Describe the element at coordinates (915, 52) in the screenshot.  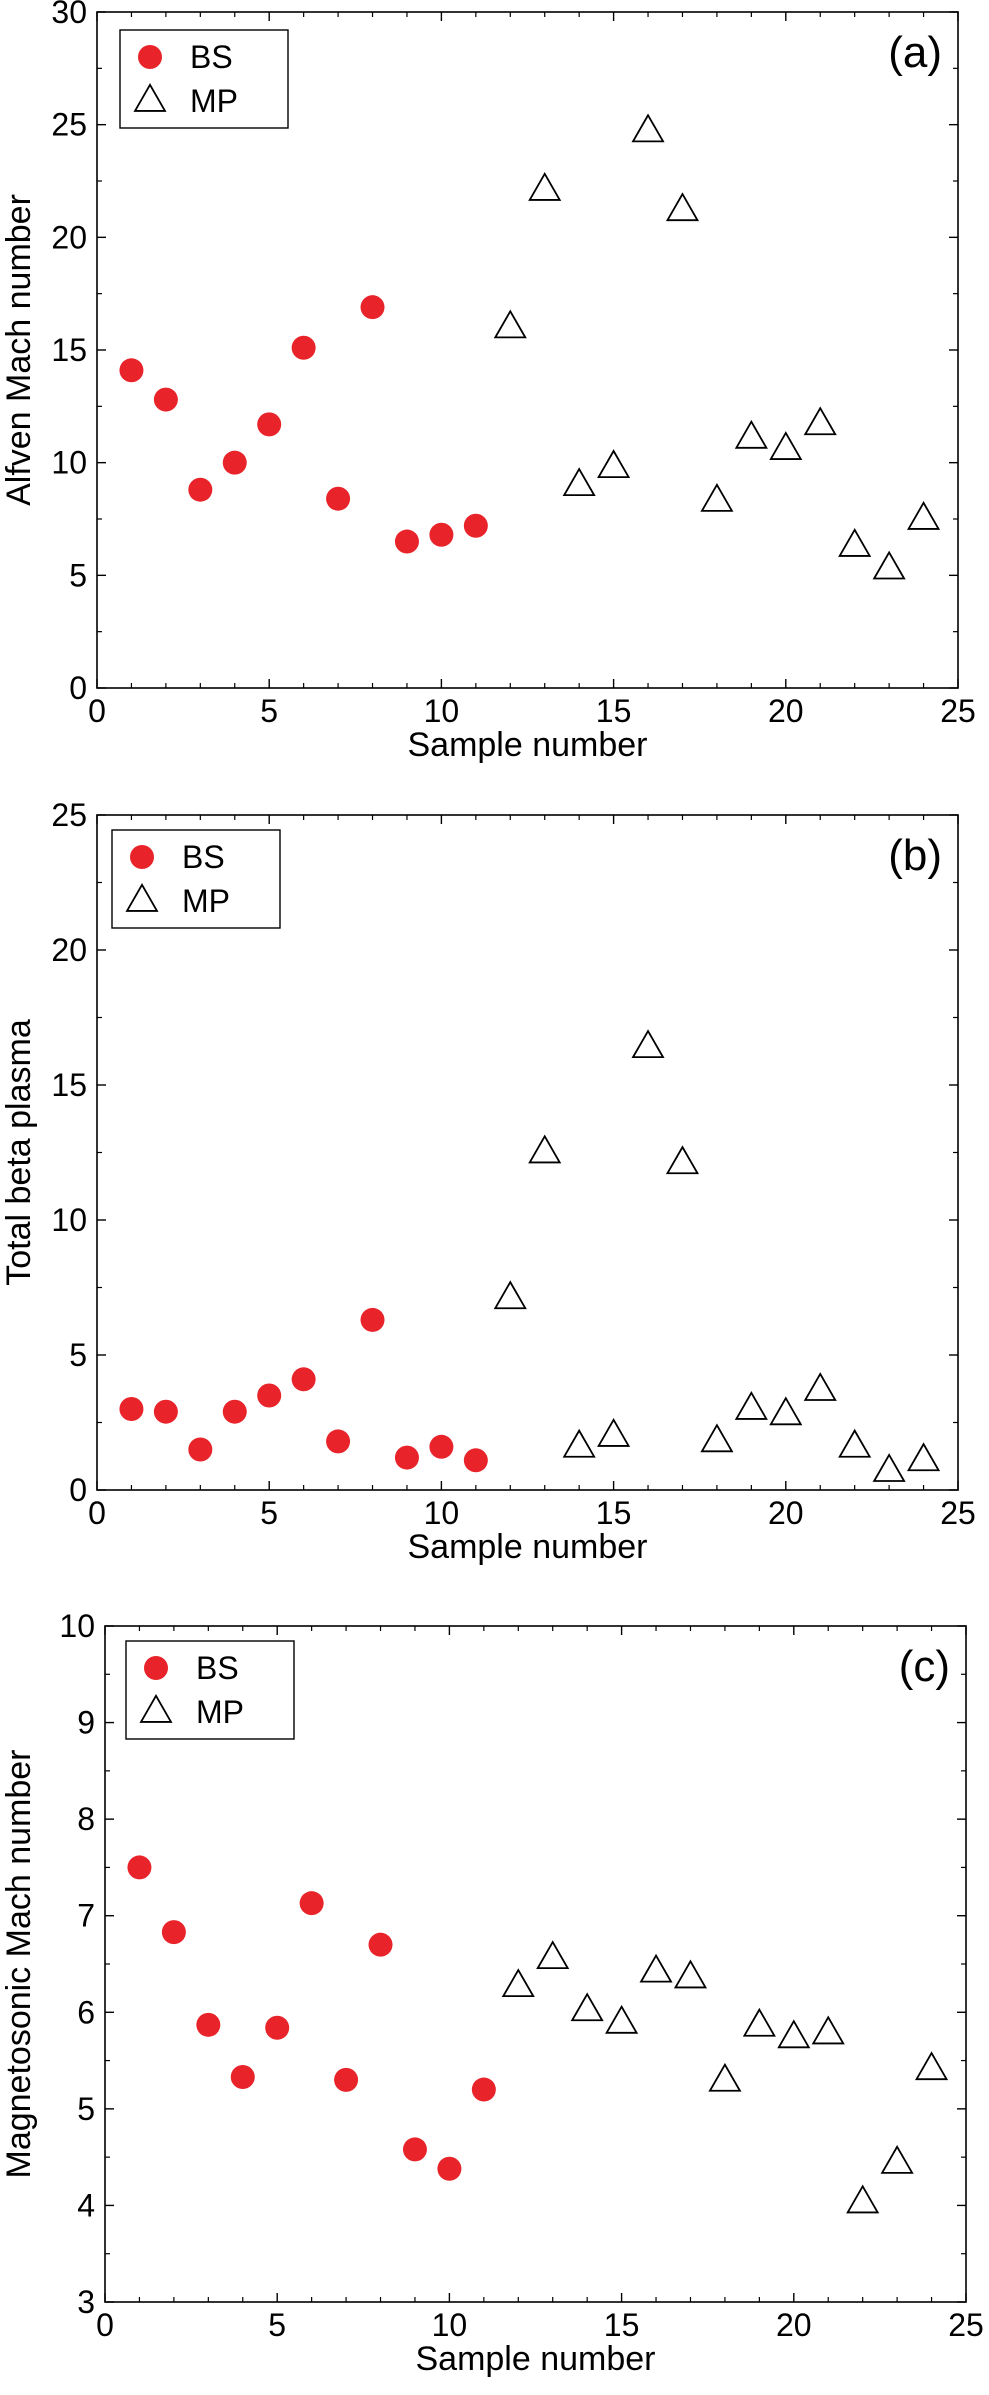
I see `panel-label: (a)` at that location.